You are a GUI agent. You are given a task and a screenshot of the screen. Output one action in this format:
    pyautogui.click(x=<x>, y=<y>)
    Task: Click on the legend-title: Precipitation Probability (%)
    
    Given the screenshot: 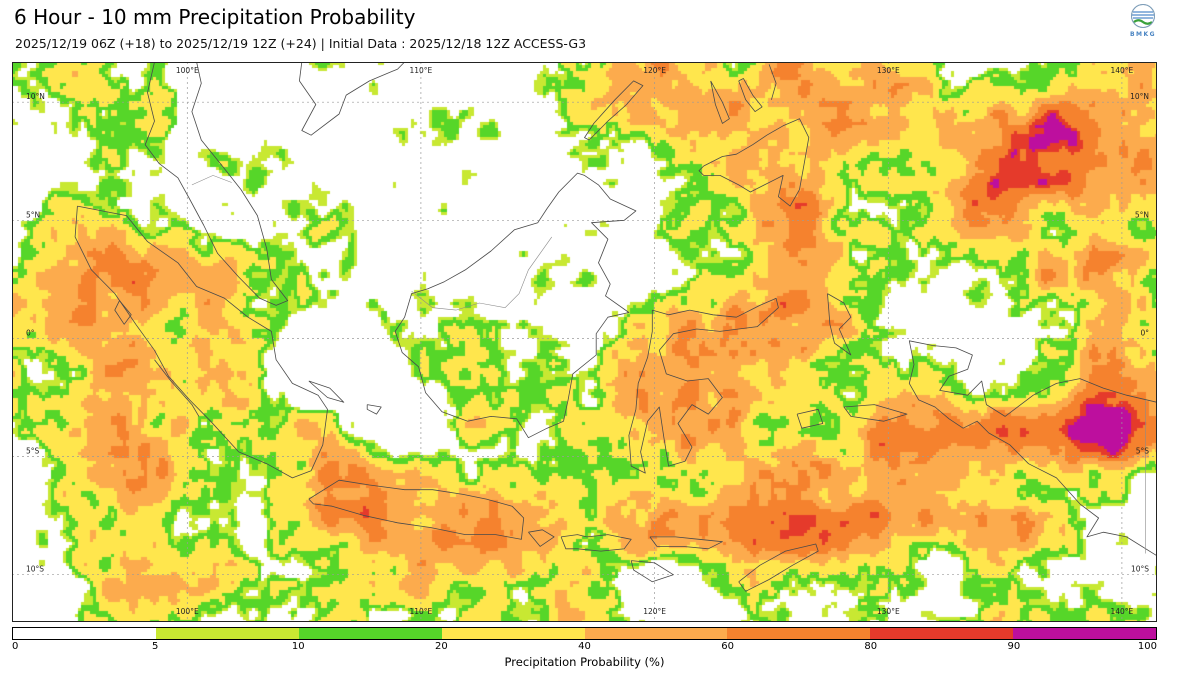 What is the action you would take?
    pyautogui.click(x=584, y=662)
    